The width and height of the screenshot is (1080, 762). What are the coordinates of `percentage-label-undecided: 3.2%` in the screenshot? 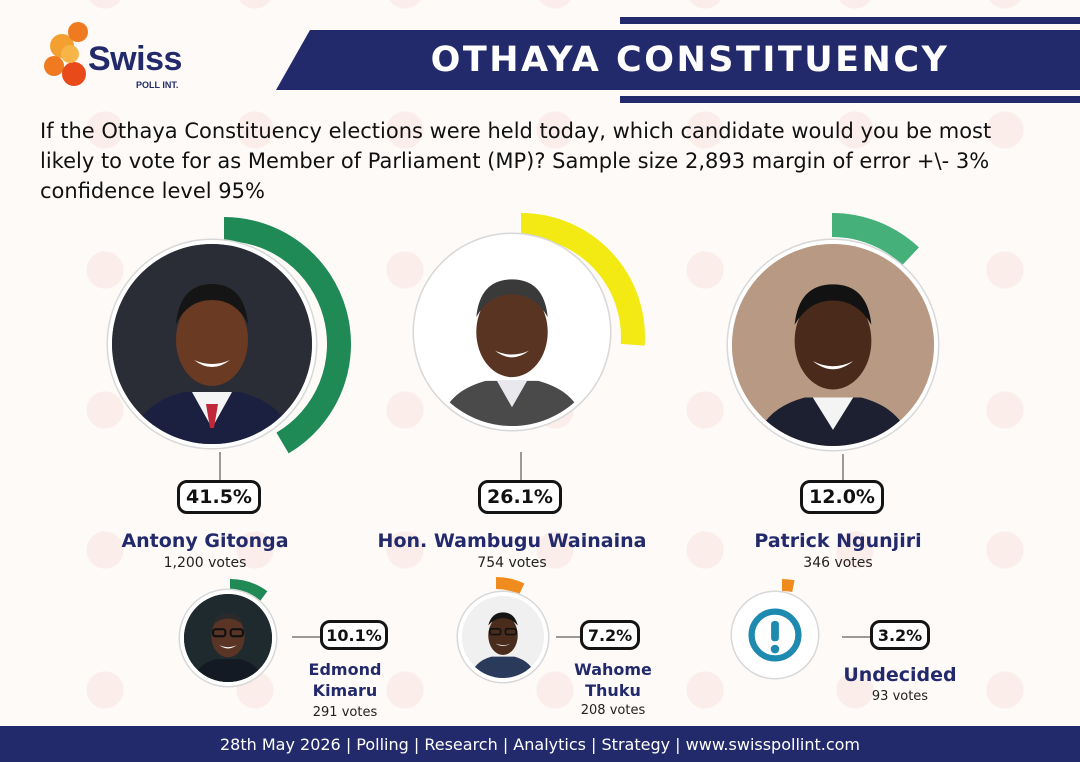 It's located at (900, 635).